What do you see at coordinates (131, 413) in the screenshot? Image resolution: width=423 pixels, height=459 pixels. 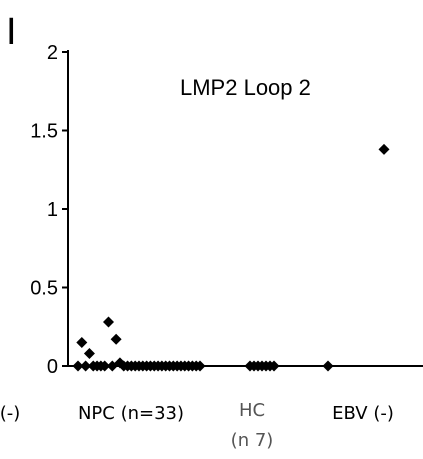 I see `x-category-label: NPC (n=33)` at bounding box center [131, 413].